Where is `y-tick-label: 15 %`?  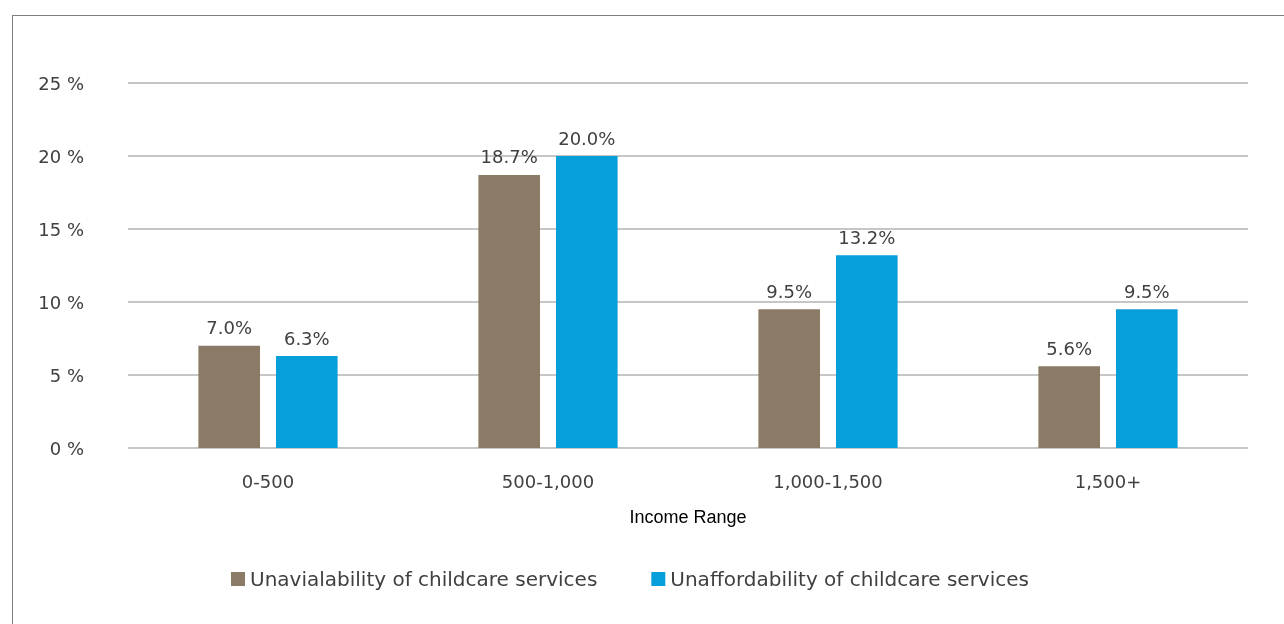 y-tick-label: 15 % is located at coordinates (61, 229).